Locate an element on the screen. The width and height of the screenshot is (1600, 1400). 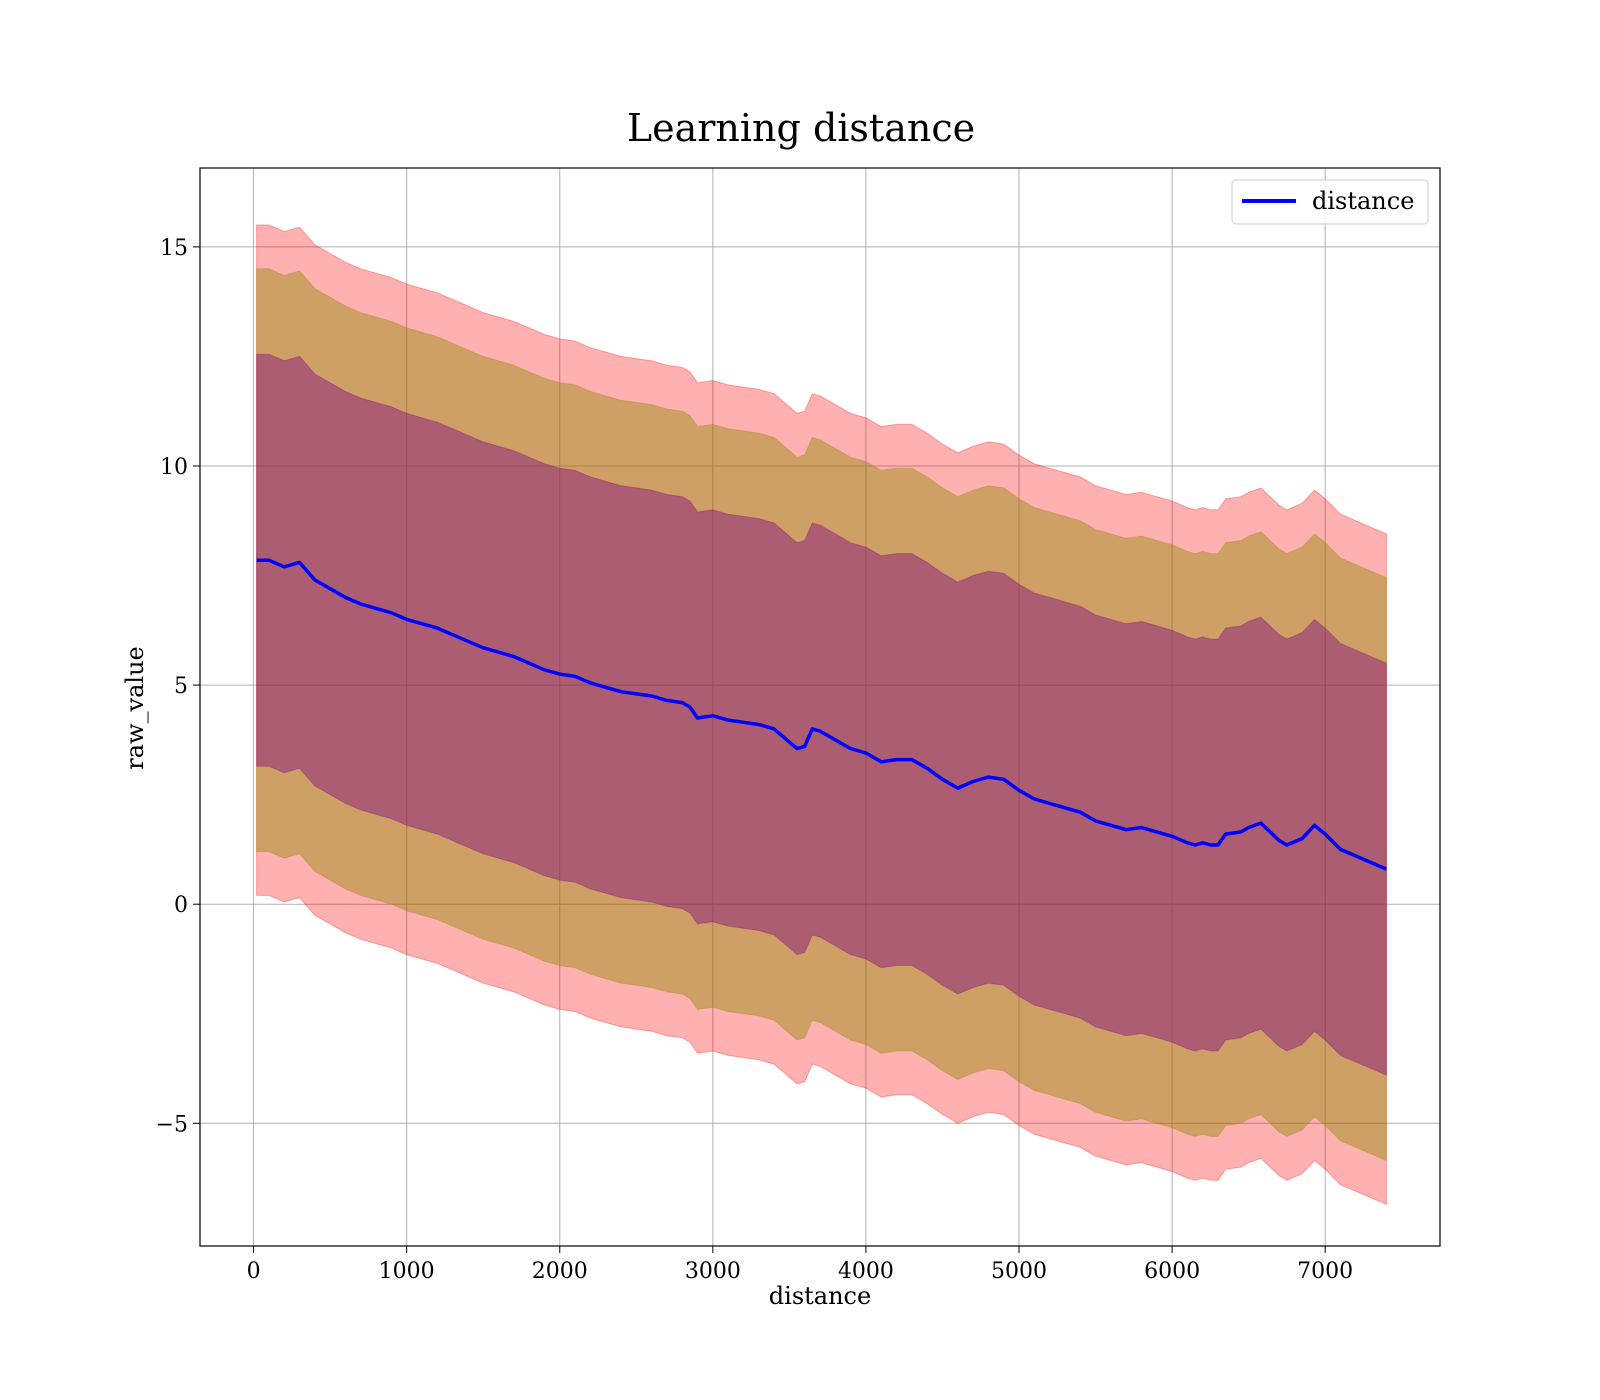
legend-label-distance: distance is located at coordinates (1363, 201).